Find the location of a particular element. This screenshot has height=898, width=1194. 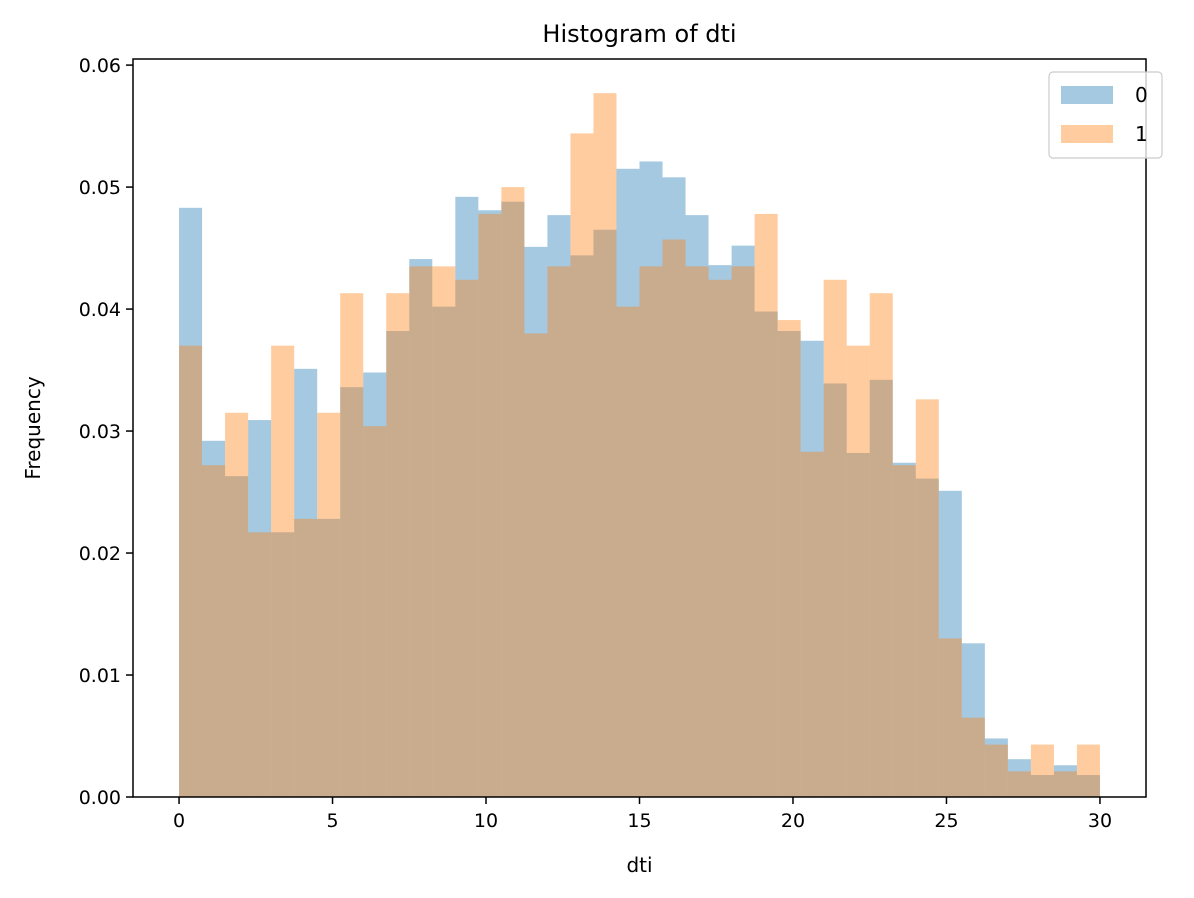

y-tick-label: 0.00 is located at coordinates (100, 798).